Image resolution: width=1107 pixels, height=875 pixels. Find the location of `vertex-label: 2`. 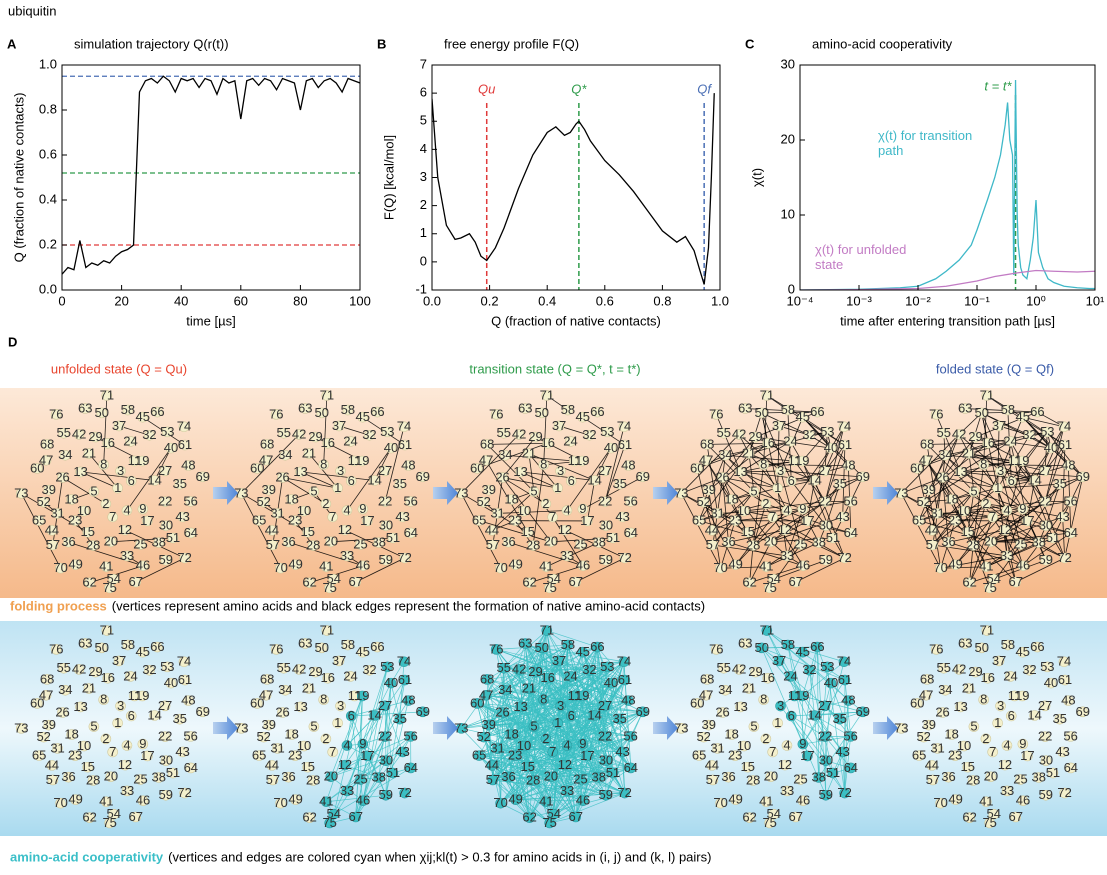

vertex-label: 2 is located at coordinates (545, 738).